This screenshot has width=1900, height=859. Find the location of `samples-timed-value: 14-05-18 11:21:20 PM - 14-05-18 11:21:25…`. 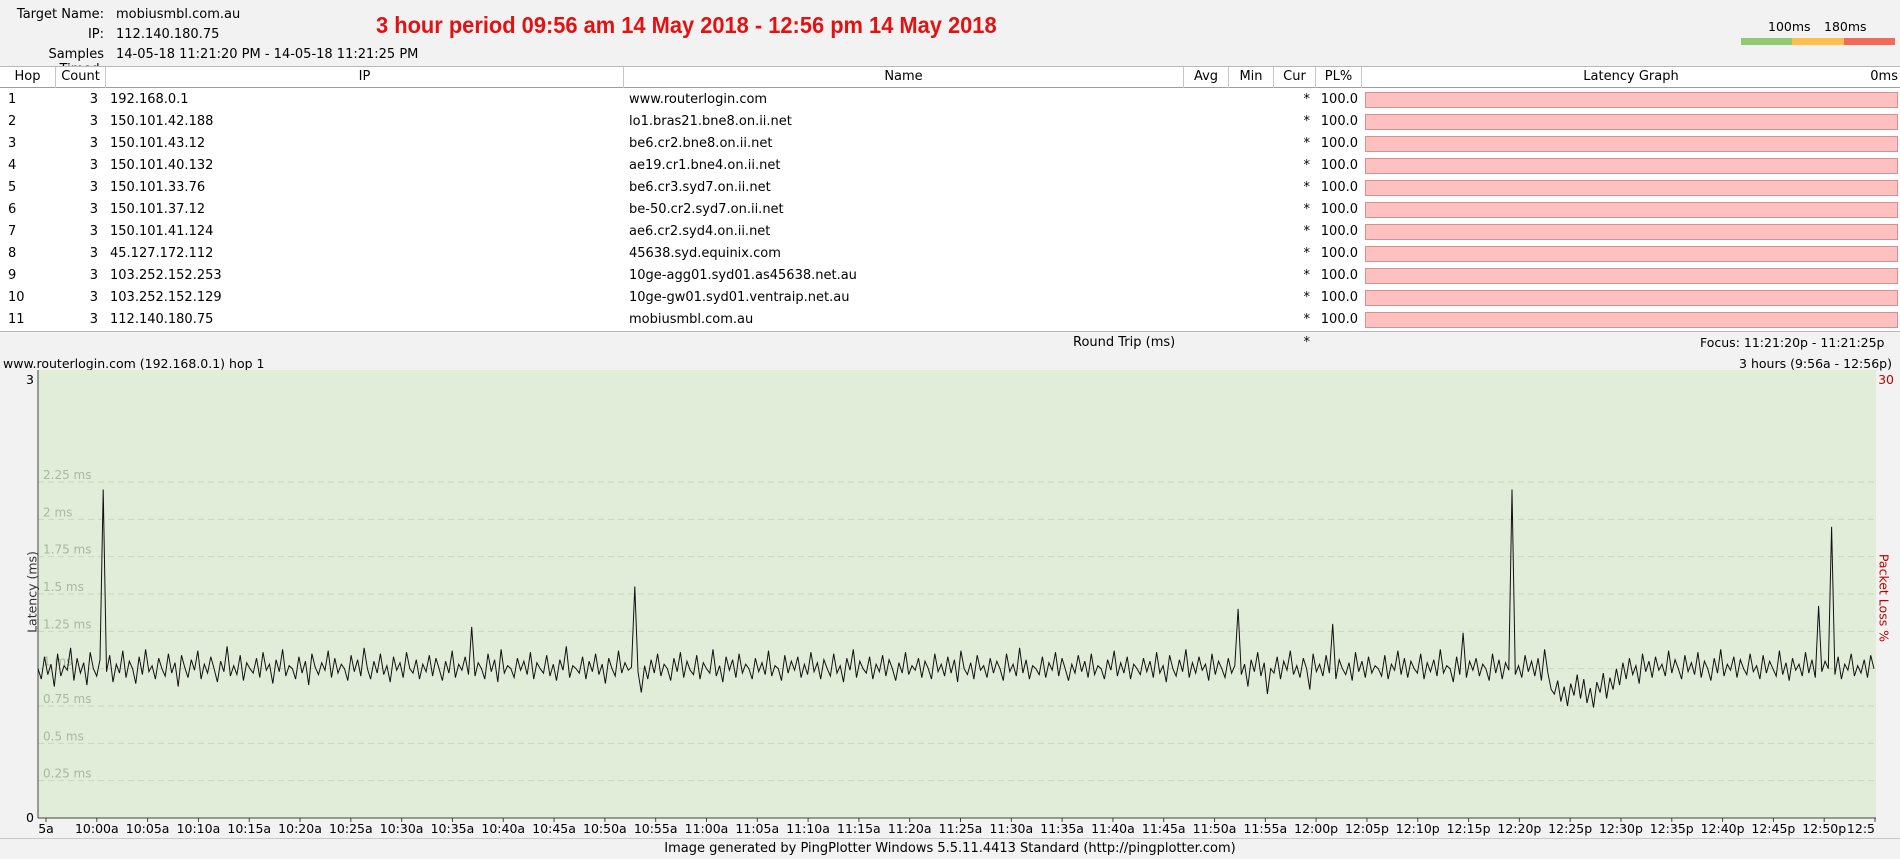

samples-timed-value: 14-05-18 11:21:20 PM - 14-05-18 11:21:25… is located at coordinates (267, 54).